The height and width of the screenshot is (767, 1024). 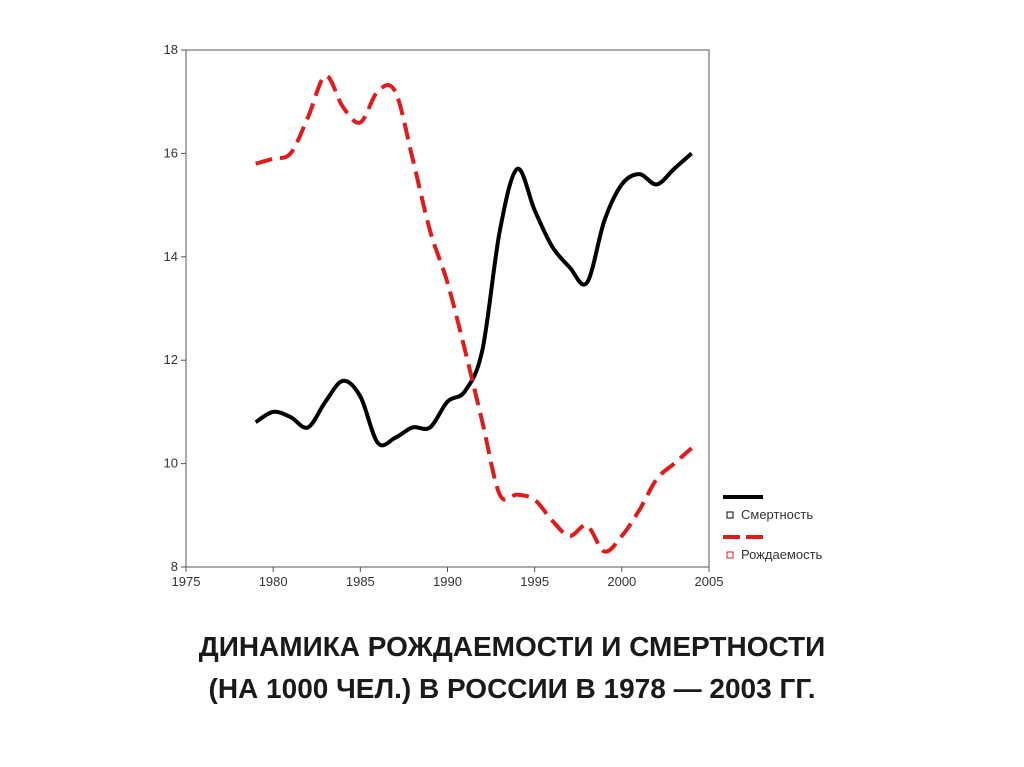 I want to click on legend-label-2: Рождаемость, so click(x=782, y=554).